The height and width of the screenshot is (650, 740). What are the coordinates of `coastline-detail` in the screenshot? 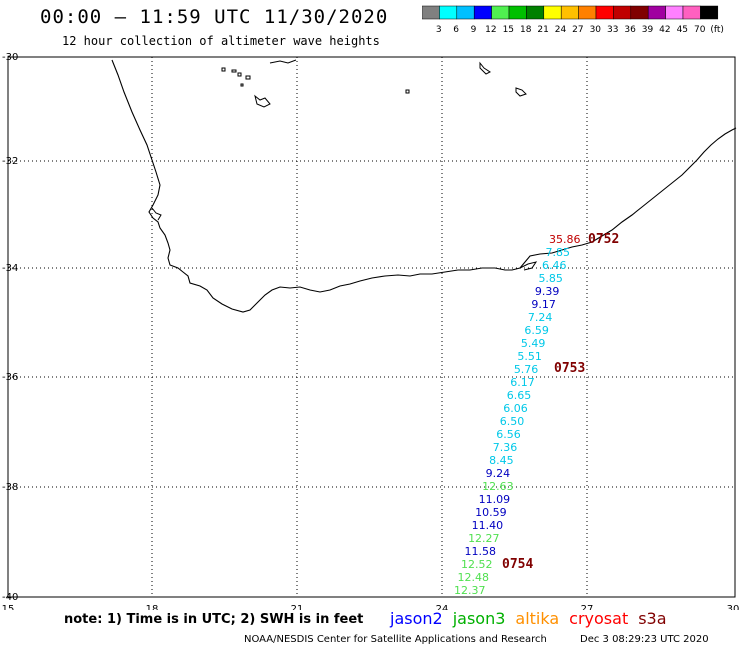 It's located at (156, 214).